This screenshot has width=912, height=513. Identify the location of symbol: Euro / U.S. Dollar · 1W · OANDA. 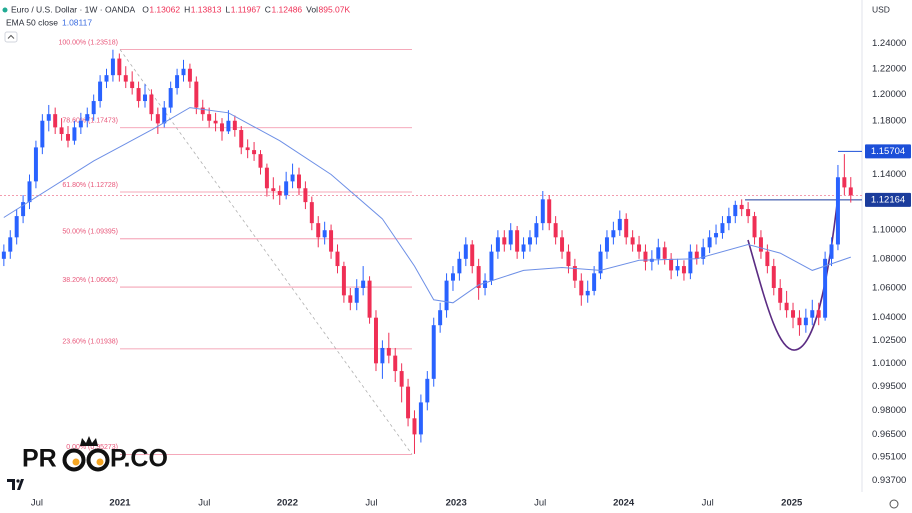
(73, 9).